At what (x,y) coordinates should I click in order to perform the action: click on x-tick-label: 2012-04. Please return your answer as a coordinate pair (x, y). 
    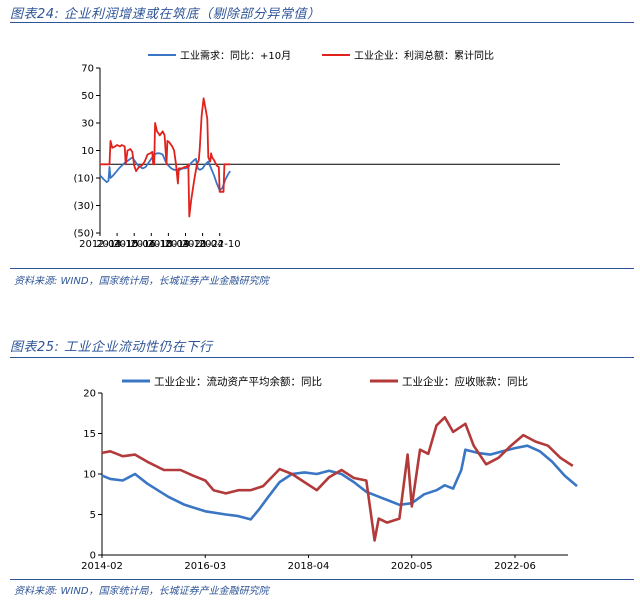
    Looking at the image, I should click on (100, 244).